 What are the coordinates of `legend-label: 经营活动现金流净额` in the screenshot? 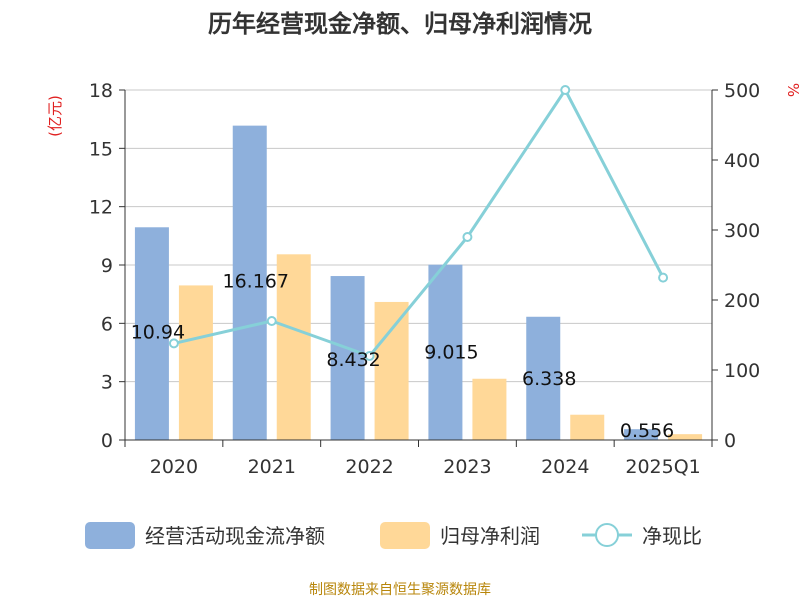 It's located at (235, 536).